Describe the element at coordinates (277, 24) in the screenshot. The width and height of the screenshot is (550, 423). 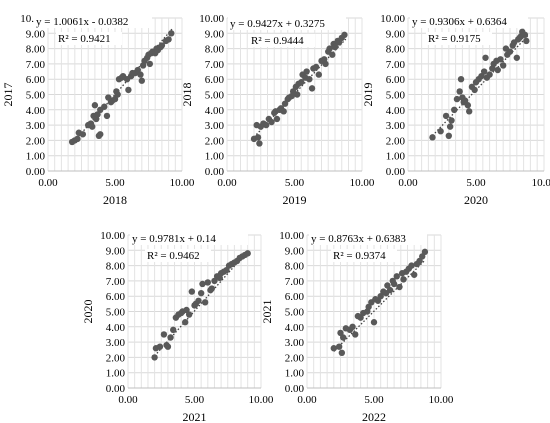
I see `trendline-equation: y = 0.9427x + 0.3275` at that location.